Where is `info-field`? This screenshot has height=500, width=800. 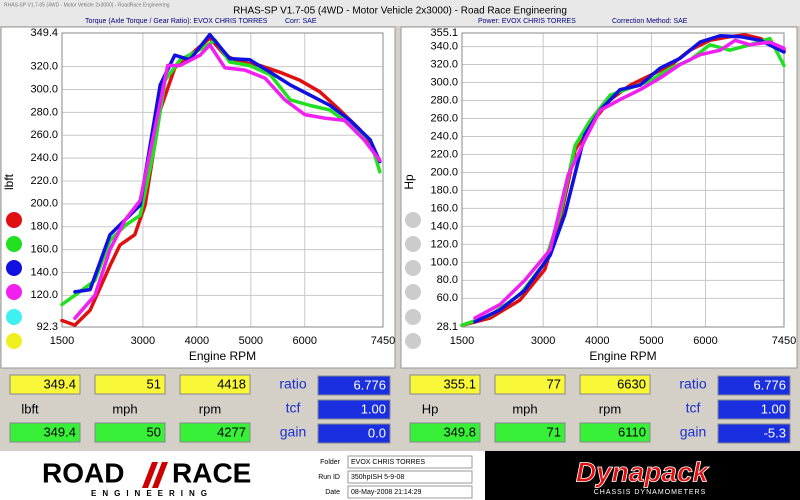 info-field is located at coordinates (410, 477).